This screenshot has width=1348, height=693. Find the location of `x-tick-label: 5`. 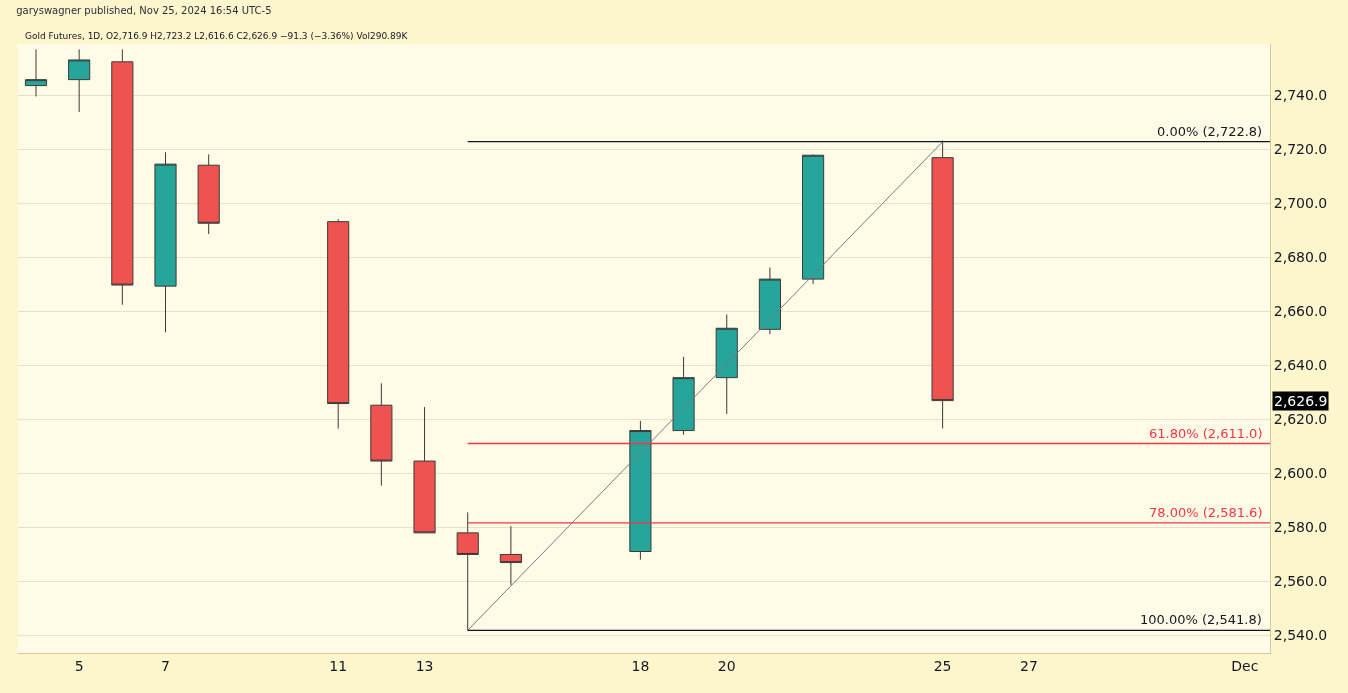

x-tick-label: 5 is located at coordinates (79, 665).